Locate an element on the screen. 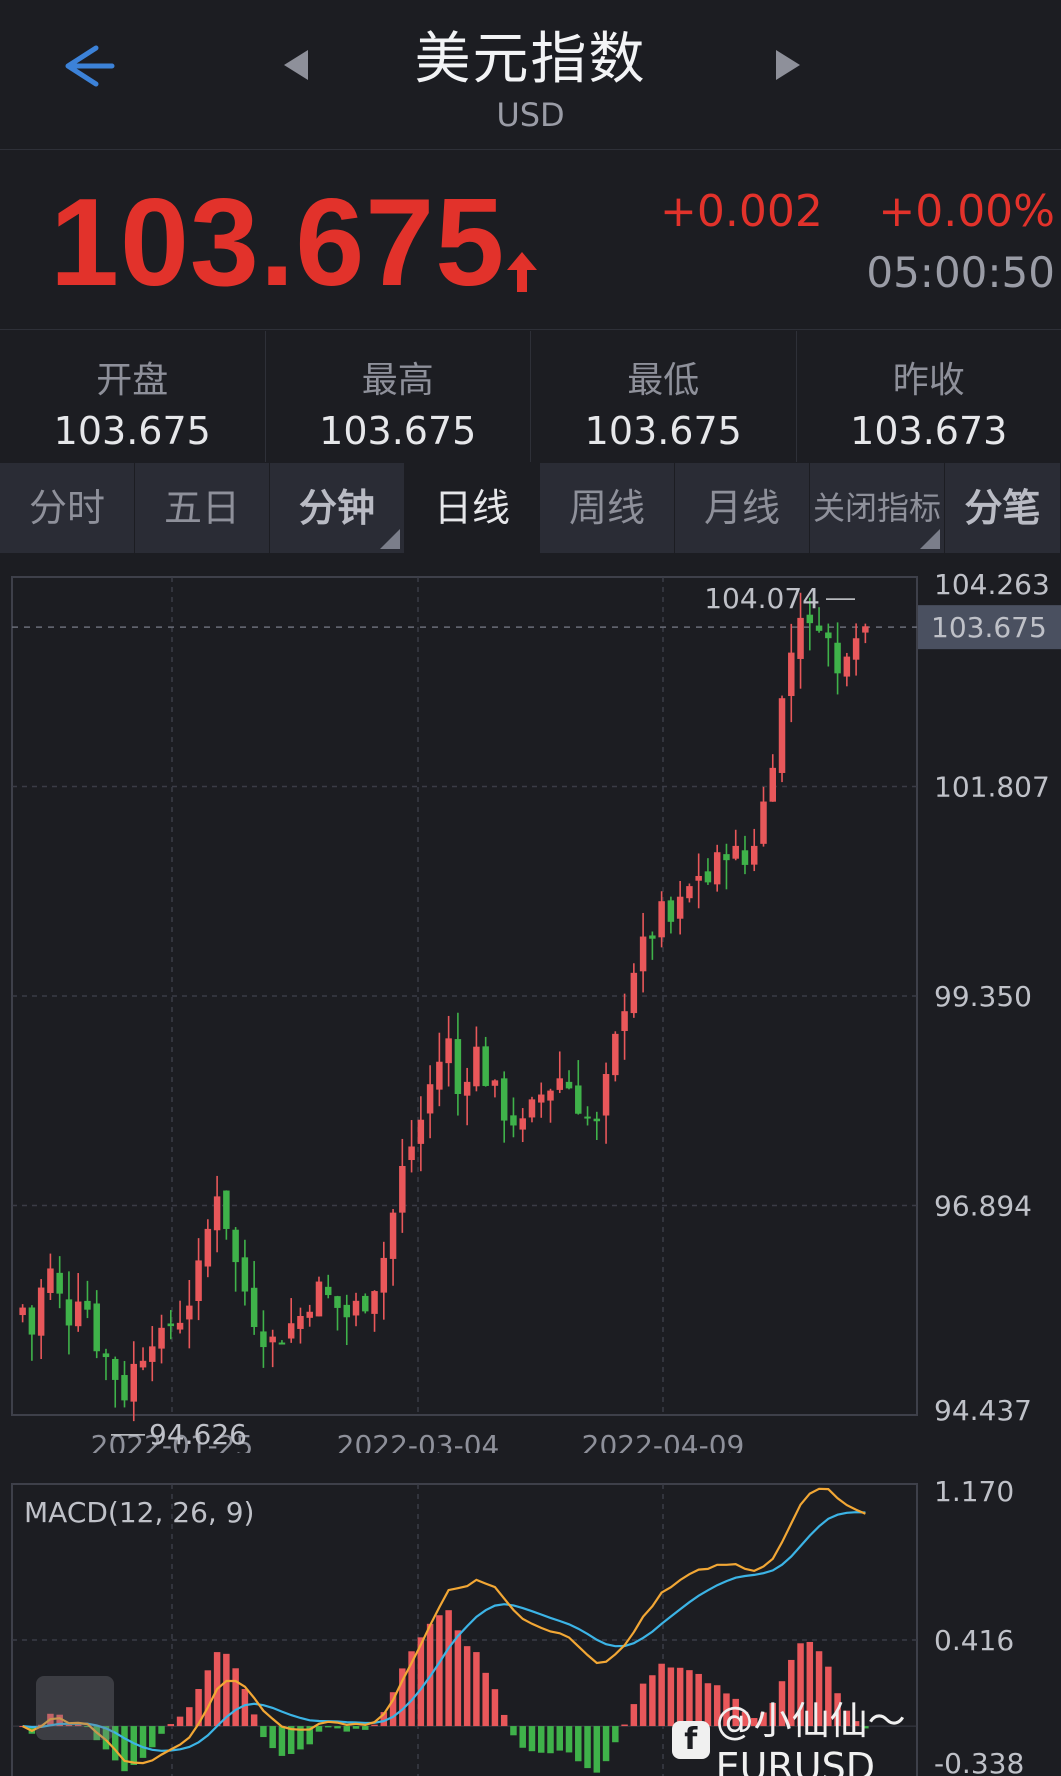 The image size is (1061, 1776). y-tick-label: 101.807 is located at coordinates (992, 786).